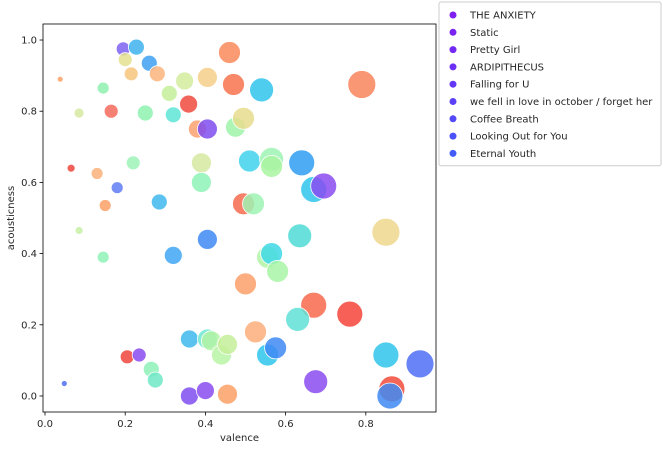 Image resolution: width=663 pixels, height=449 pixels. What do you see at coordinates (29, 183) in the screenshot?
I see `y-tick-label-3: 0.6` at bounding box center [29, 183].